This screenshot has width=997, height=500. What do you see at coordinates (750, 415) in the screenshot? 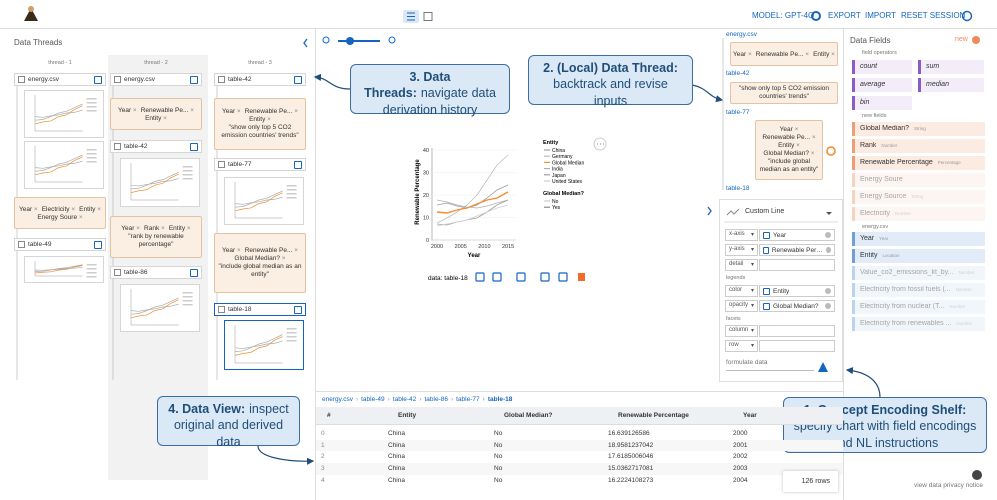
I see `column-header: Year` at bounding box center [750, 415].